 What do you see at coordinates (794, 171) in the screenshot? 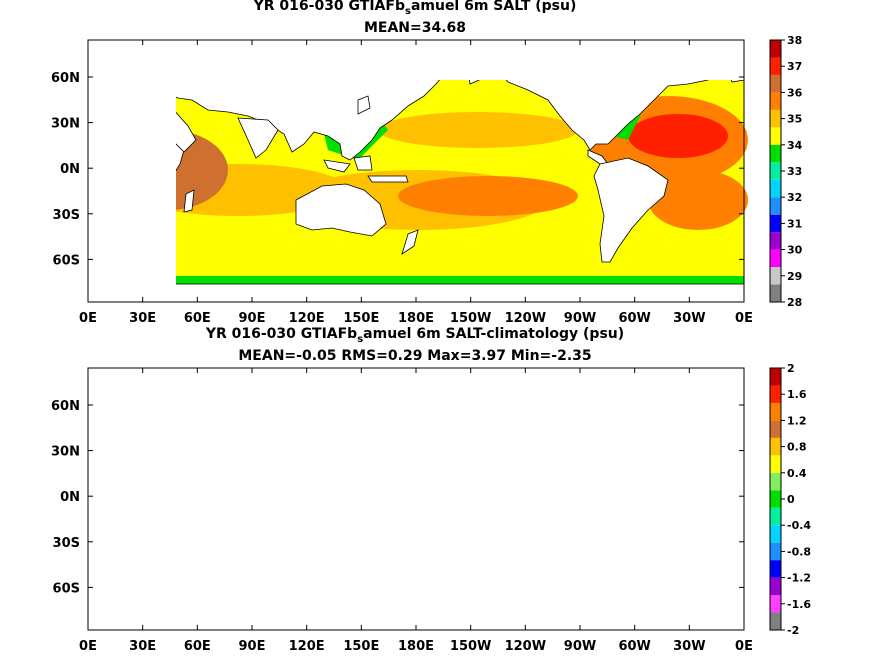
I see `colorbar-label: 33` at bounding box center [794, 171].